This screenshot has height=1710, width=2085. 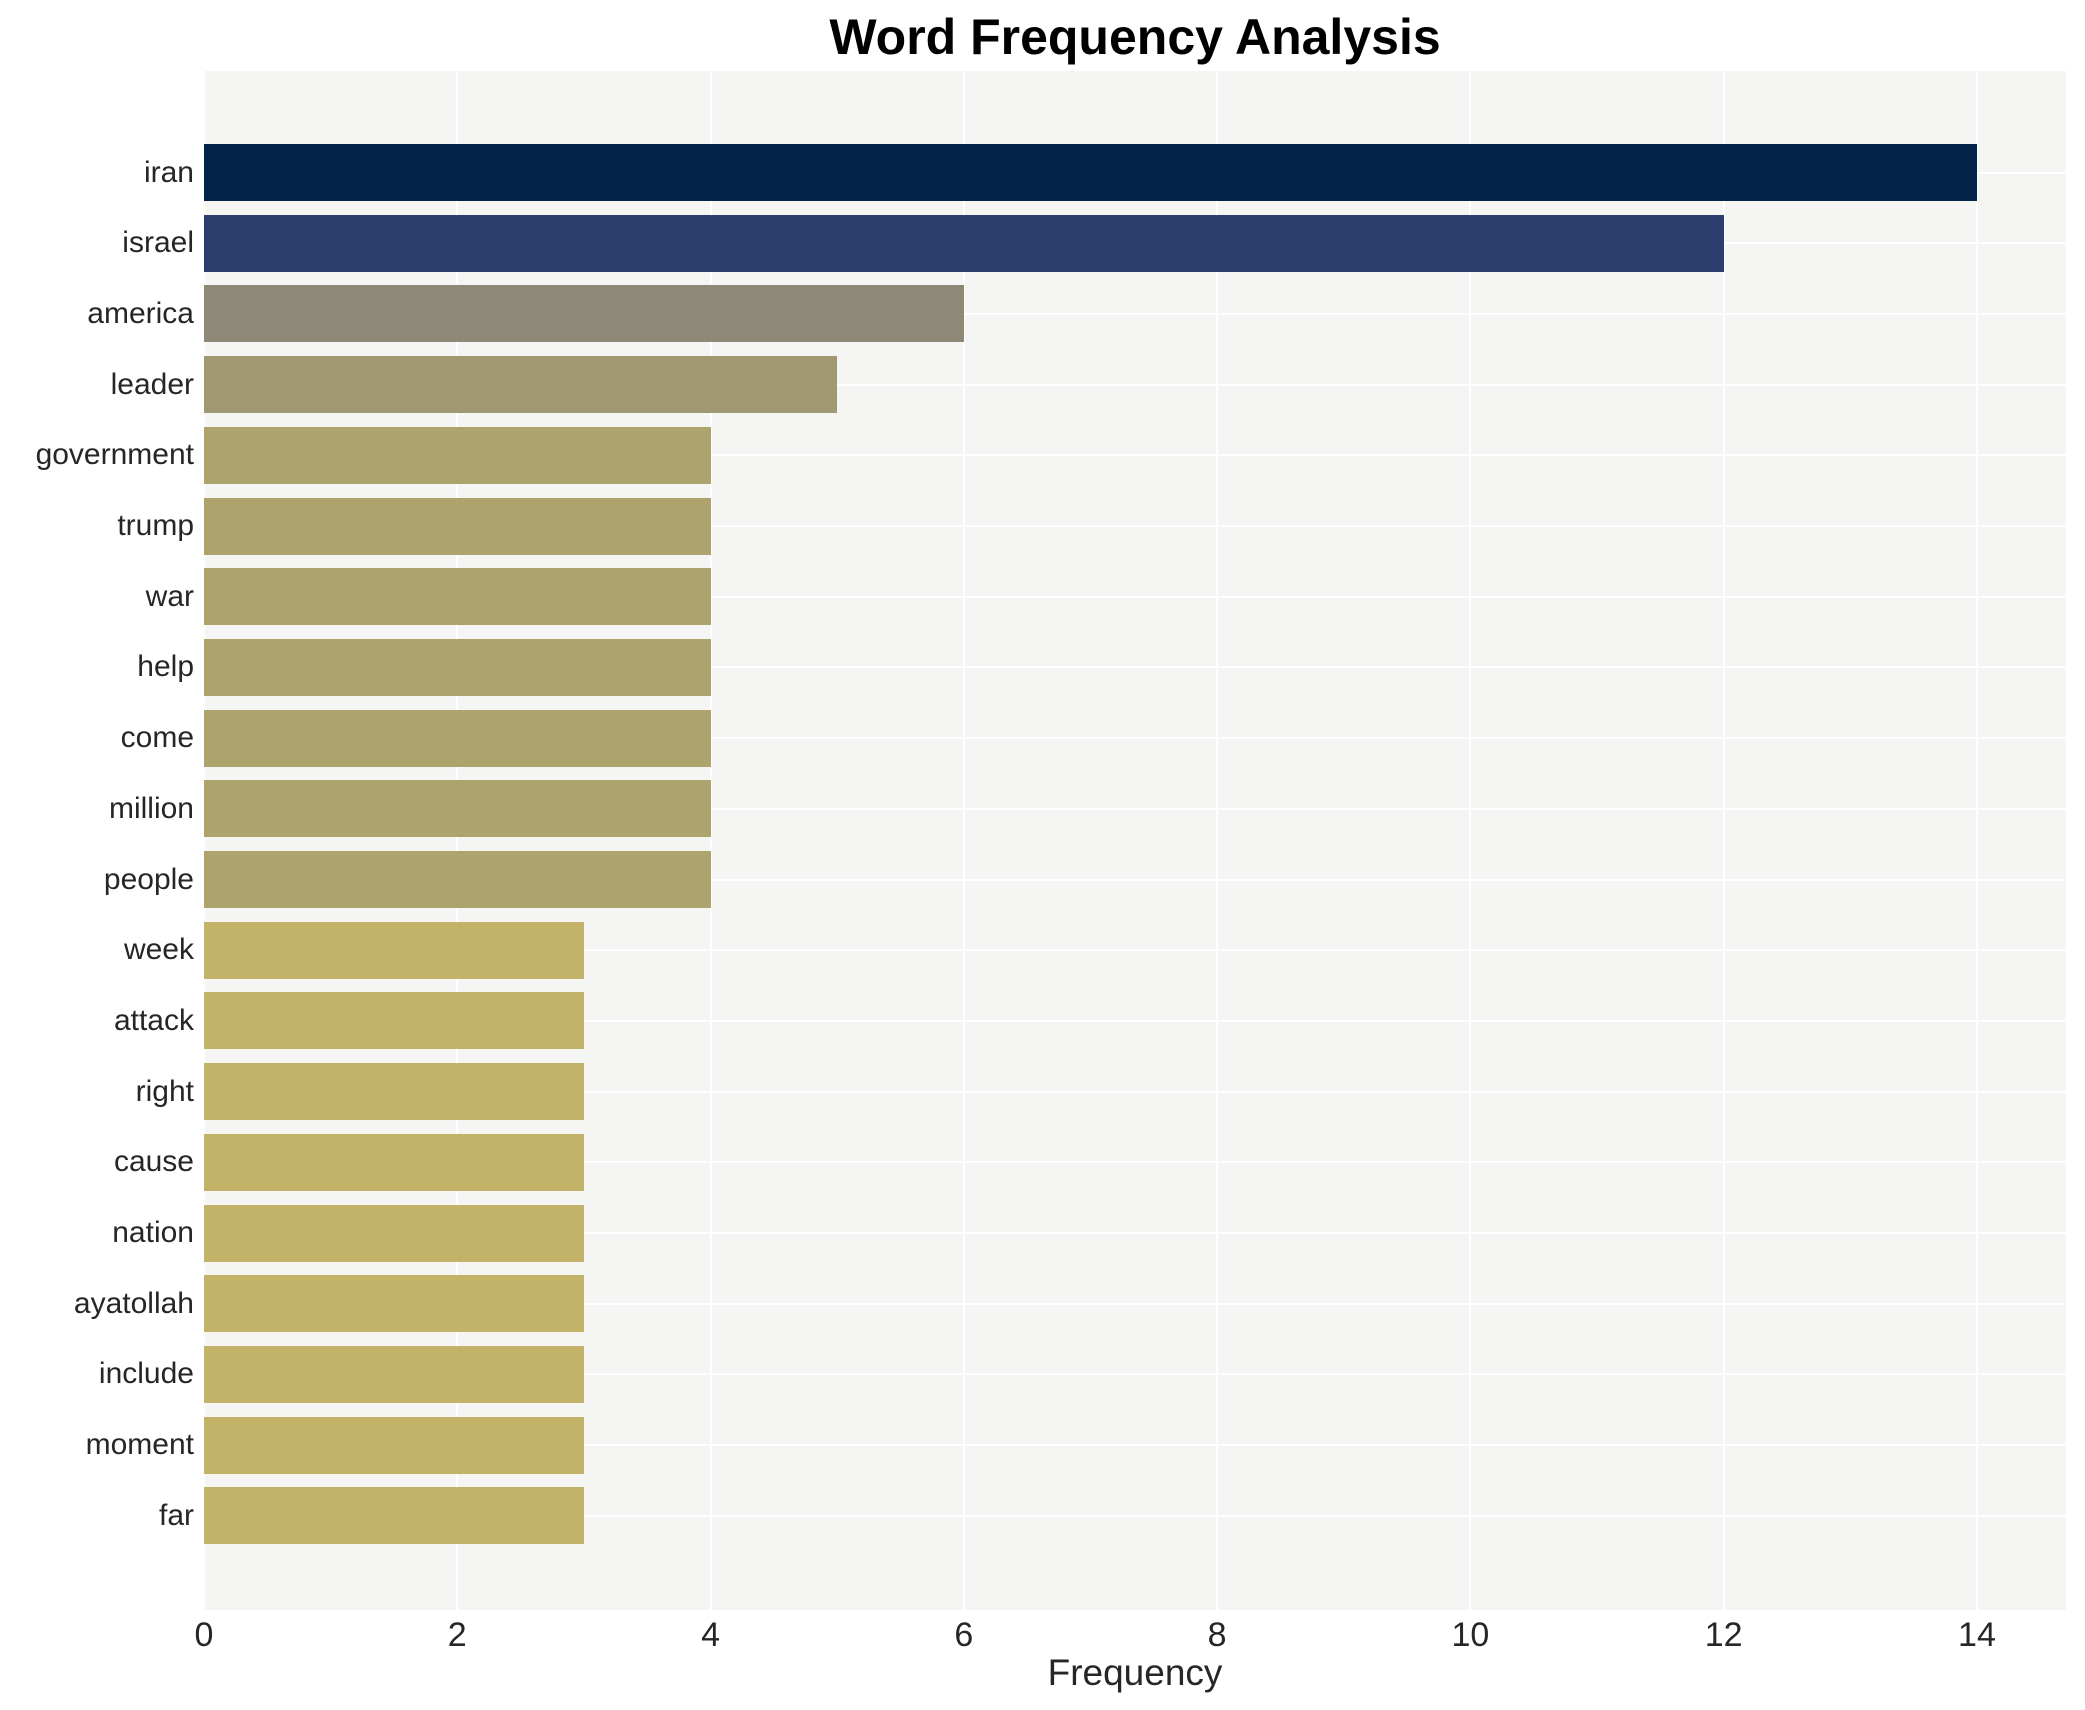 What do you see at coordinates (1723, 1635) in the screenshot?
I see `x-tick-label-12: 12` at bounding box center [1723, 1635].